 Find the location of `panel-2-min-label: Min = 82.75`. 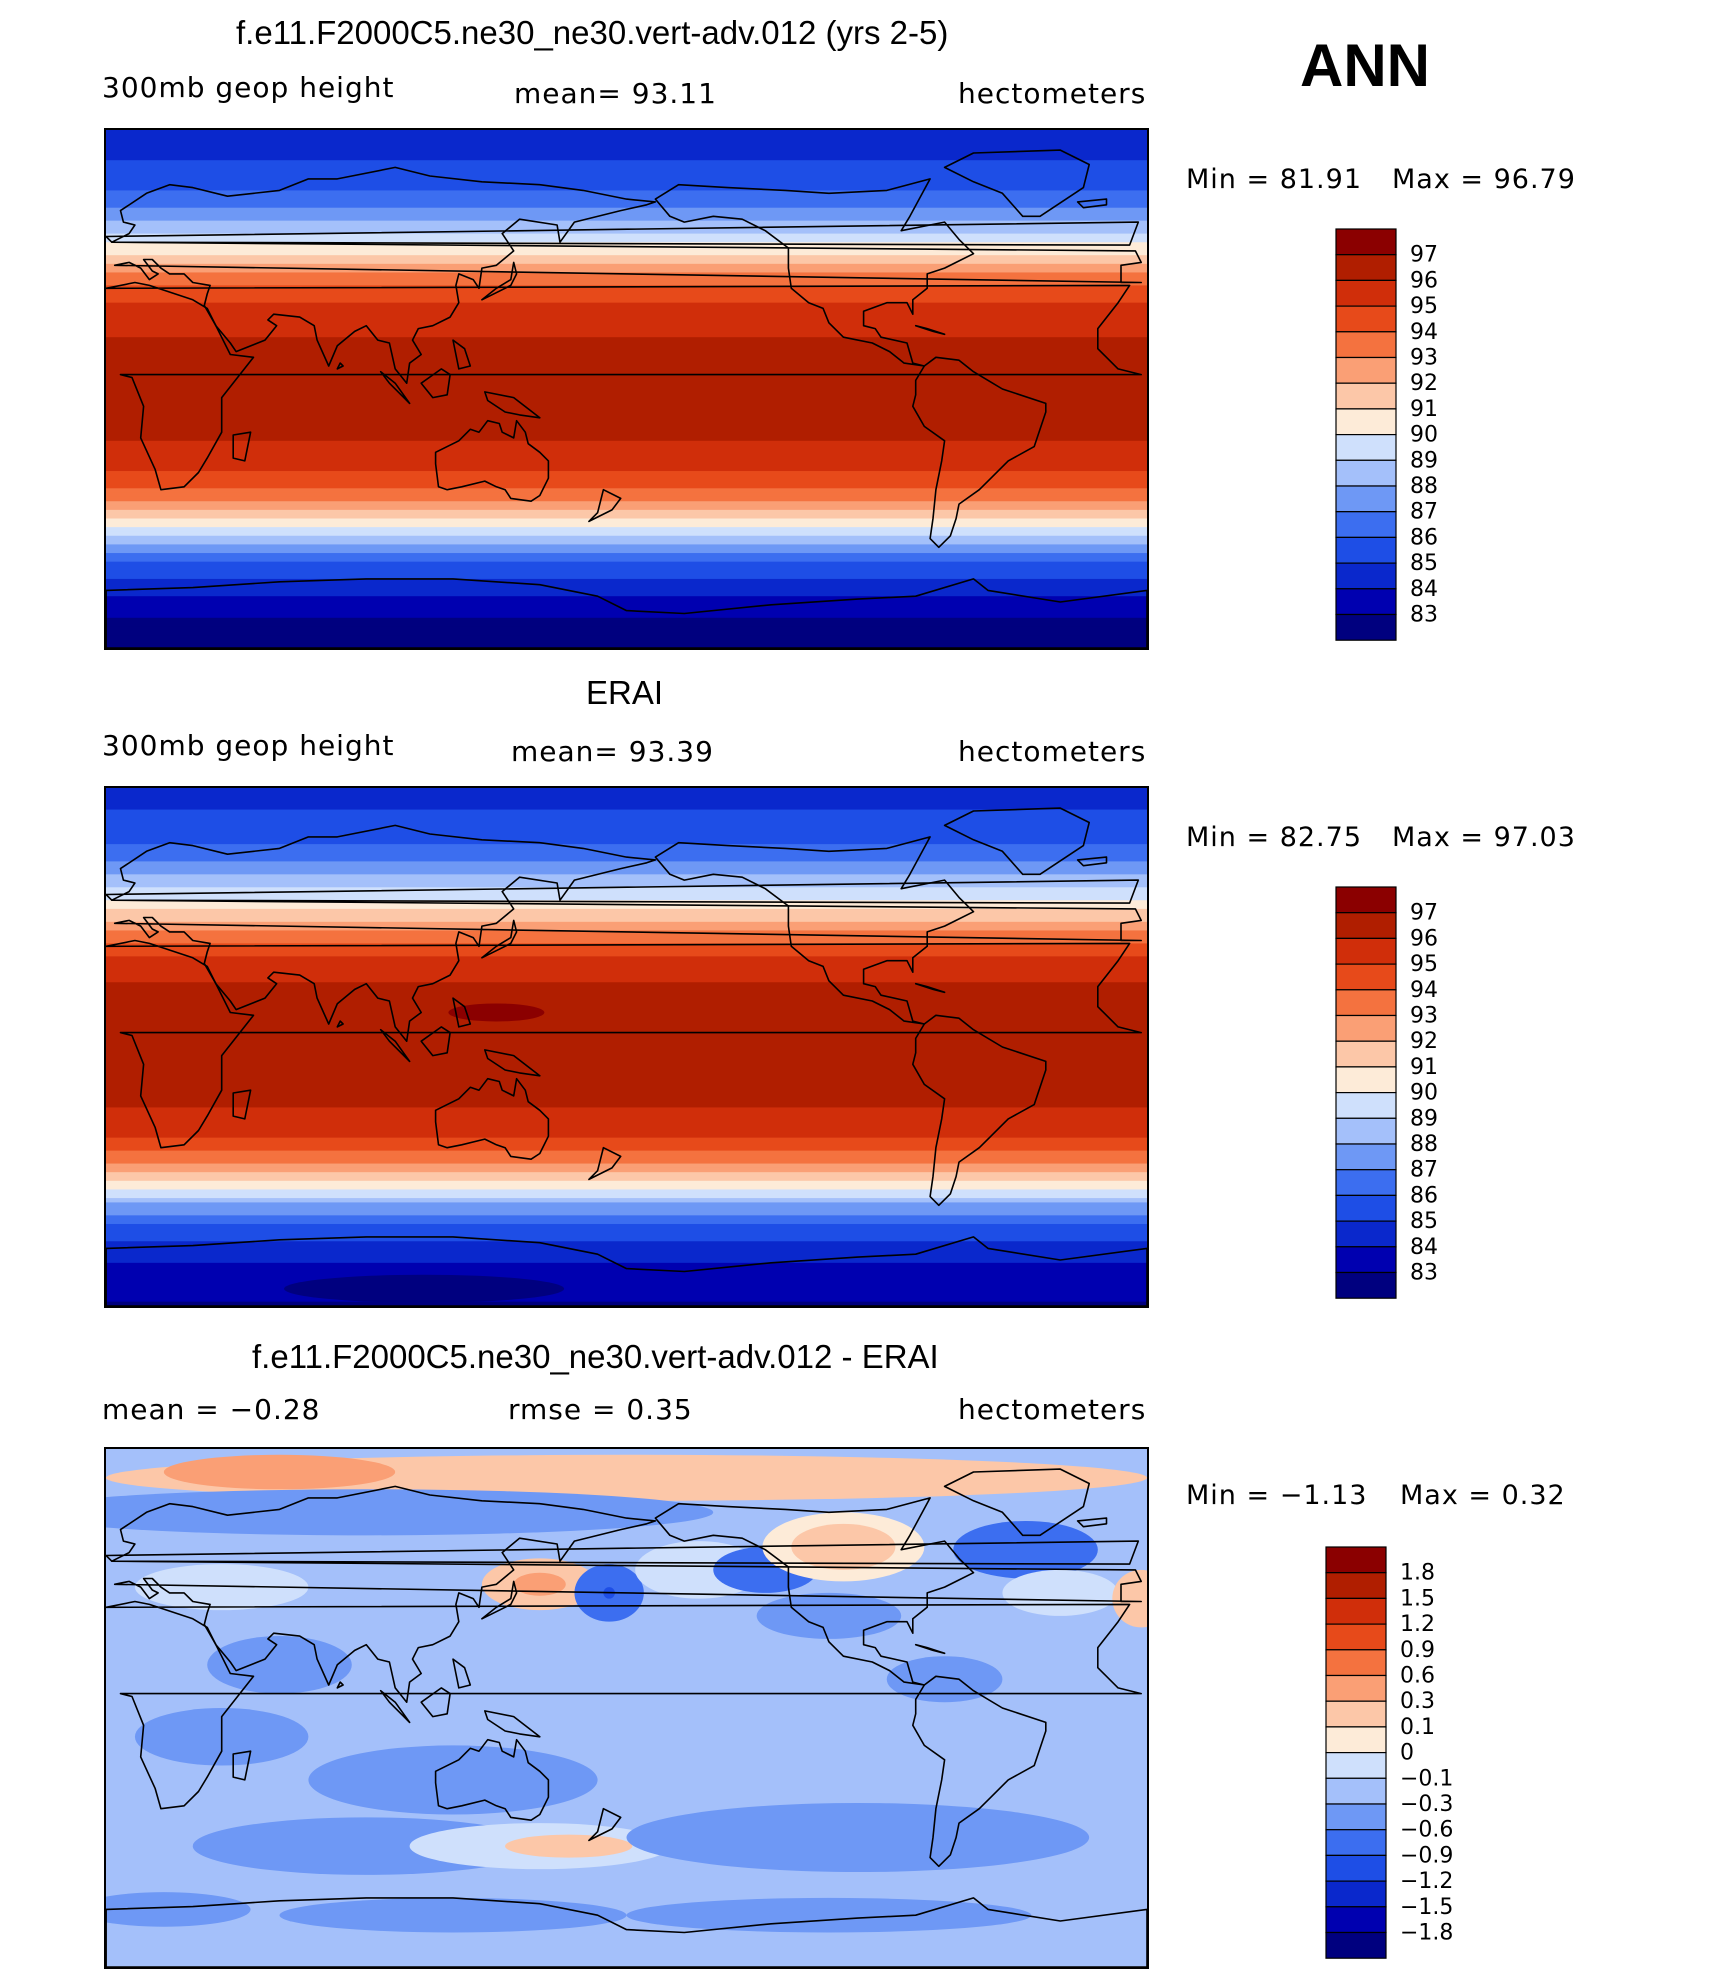

panel-2-min-label: Min = 82.75 is located at coordinates (1274, 837).